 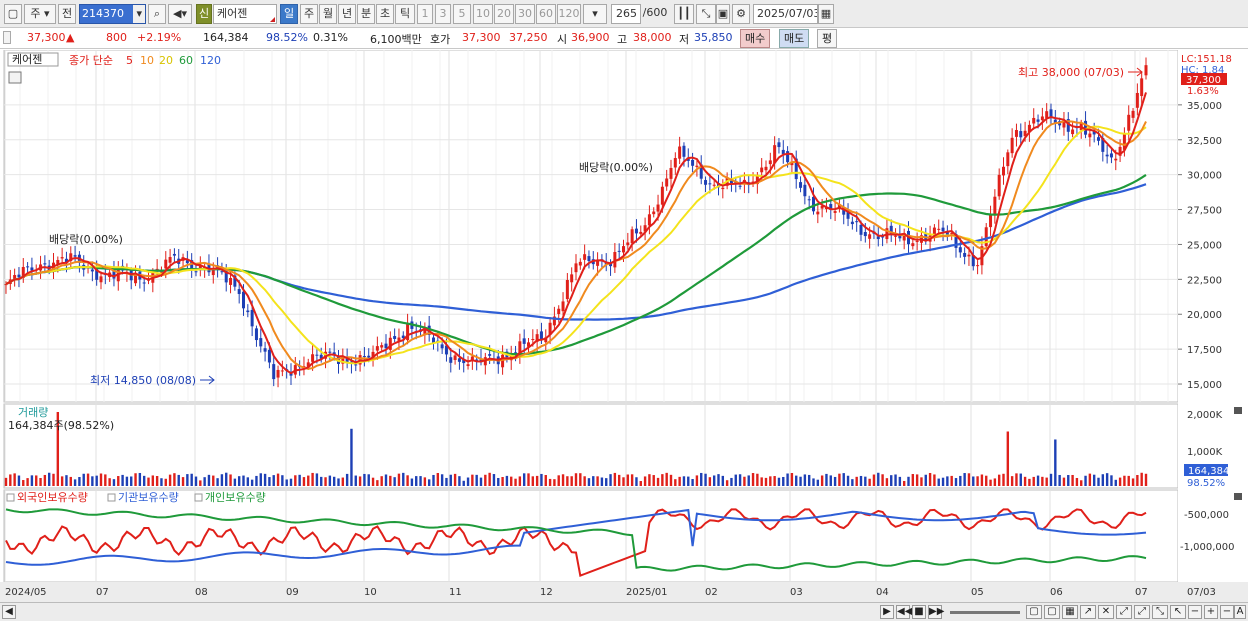 What do you see at coordinates (626, 14) in the screenshot?
I see `count-input: 265` at bounding box center [626, 14].